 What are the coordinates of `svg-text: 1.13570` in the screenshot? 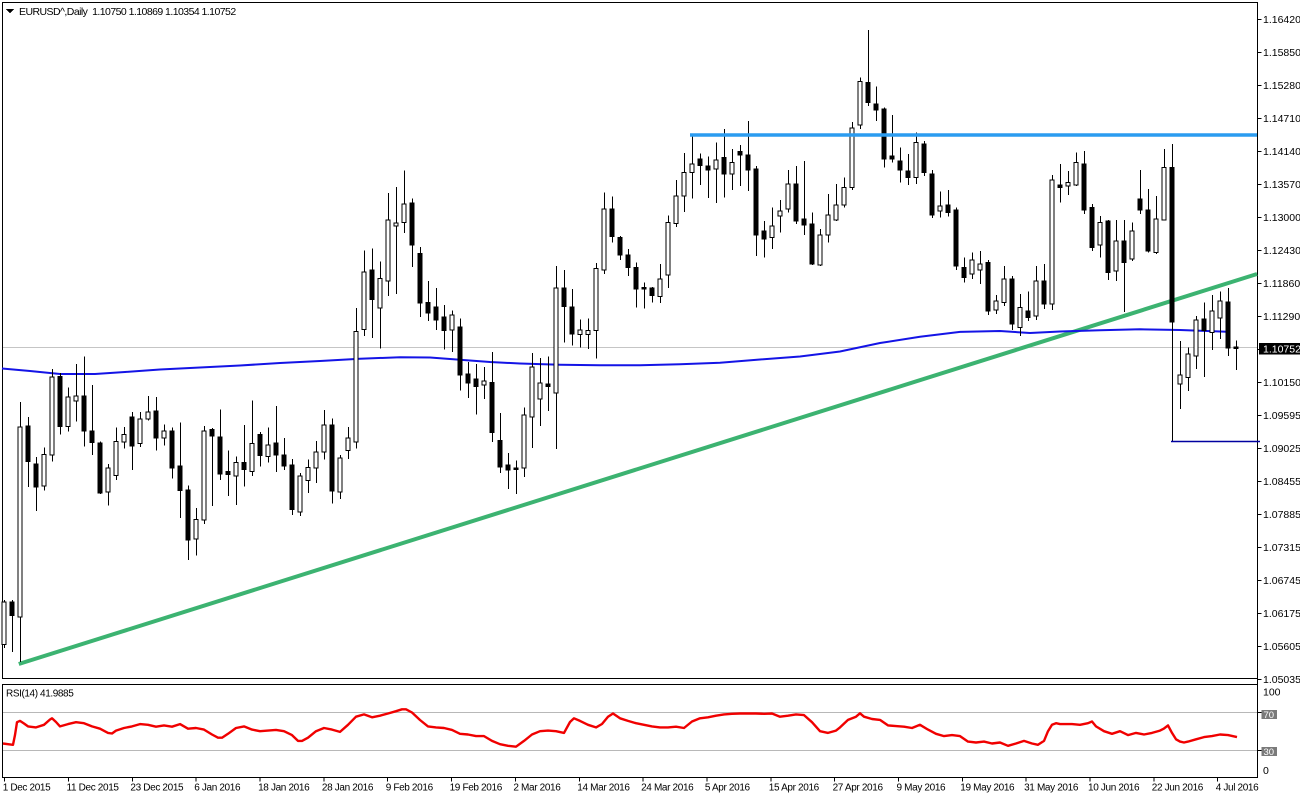 It's located at (1281, 185).